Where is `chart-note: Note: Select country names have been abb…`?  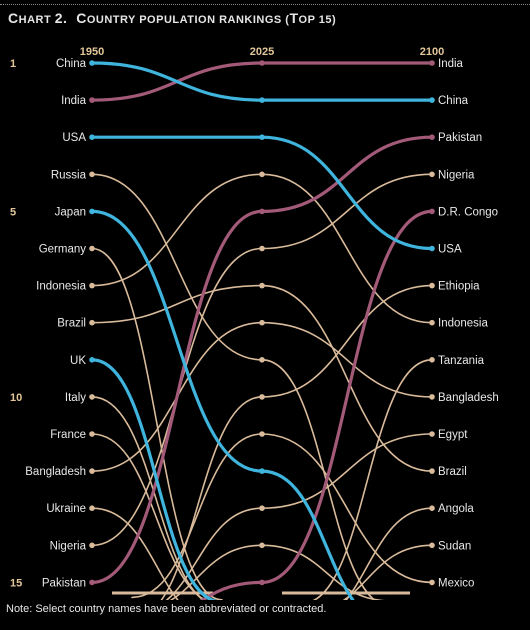 chart-note: Note: Select country names have been abb… is located at coordinates (166, 609).